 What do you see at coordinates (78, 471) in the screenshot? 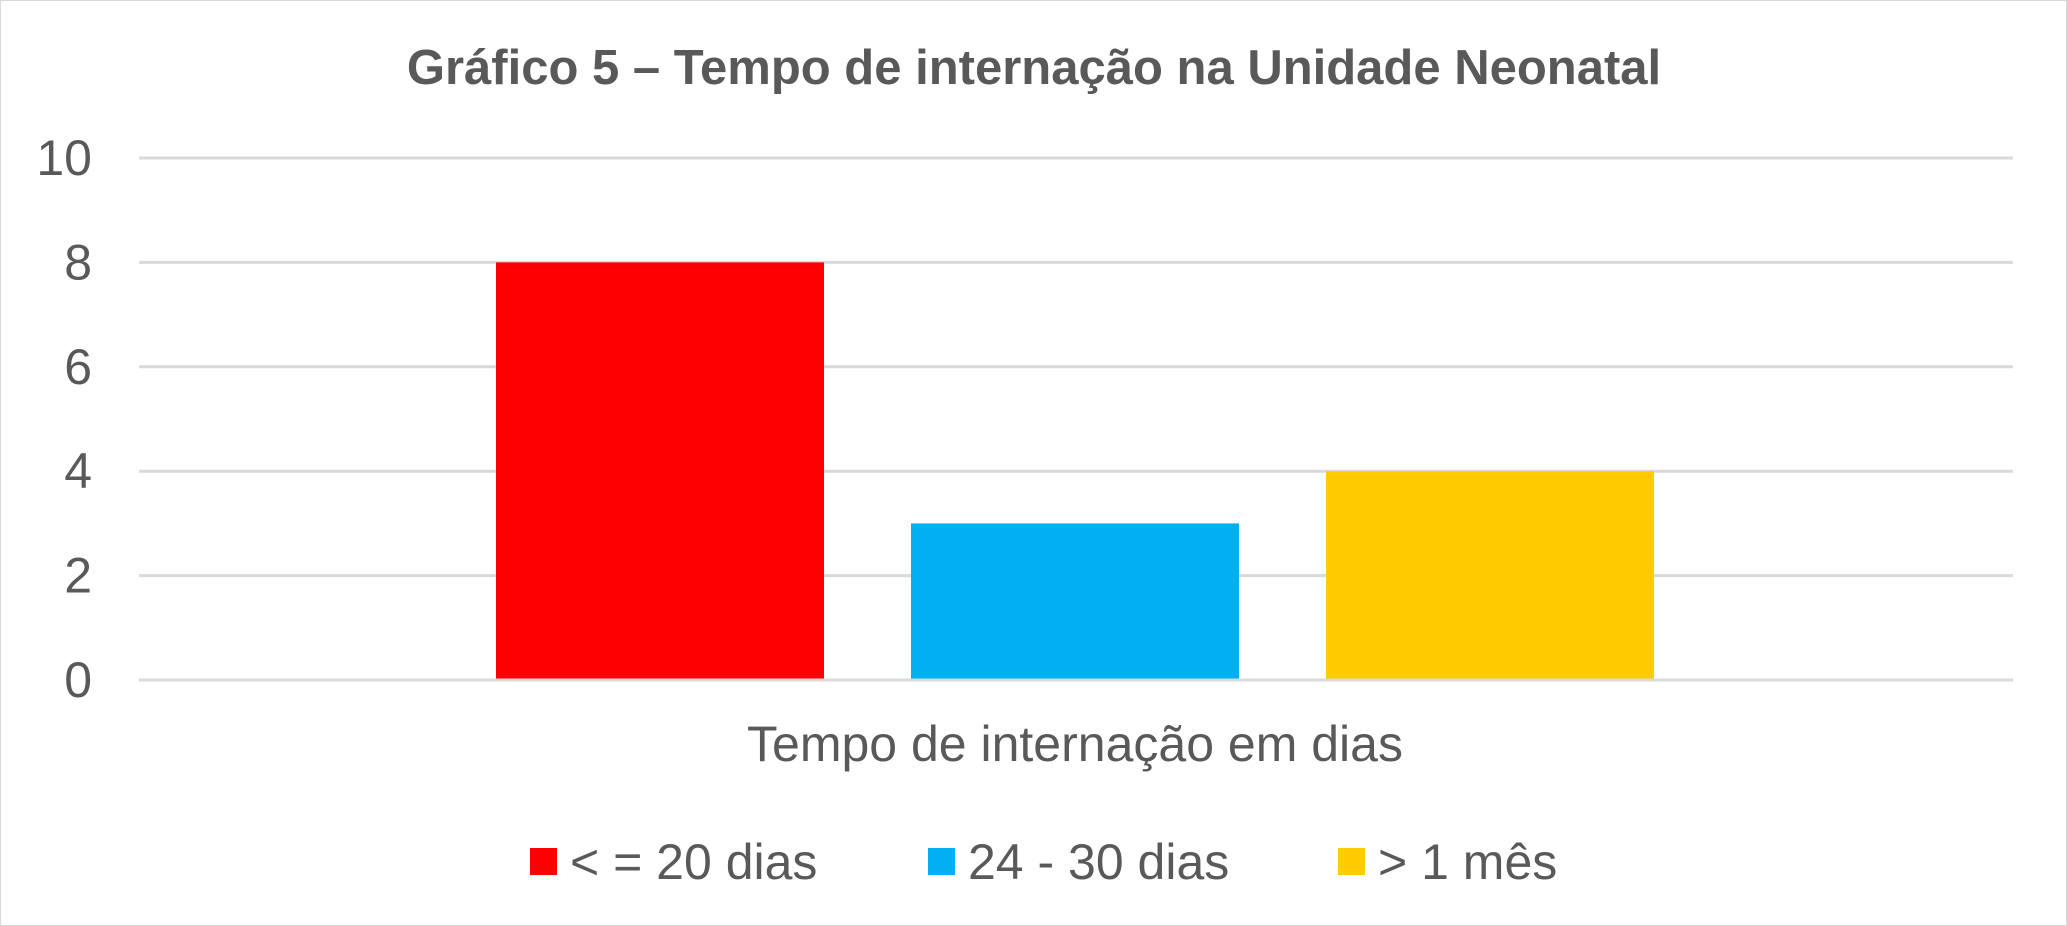
I see `y-tick-label: 4` at bounding box center [78, 471].